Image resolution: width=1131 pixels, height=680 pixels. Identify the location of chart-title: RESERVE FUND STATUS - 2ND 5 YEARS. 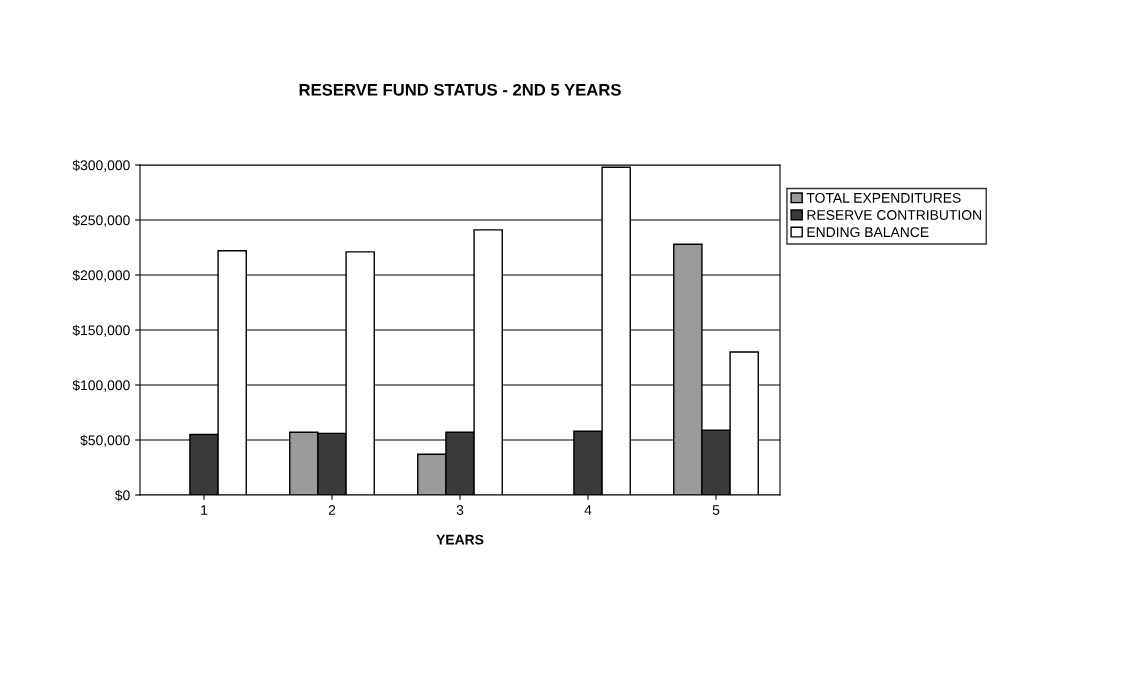
(460, 89).